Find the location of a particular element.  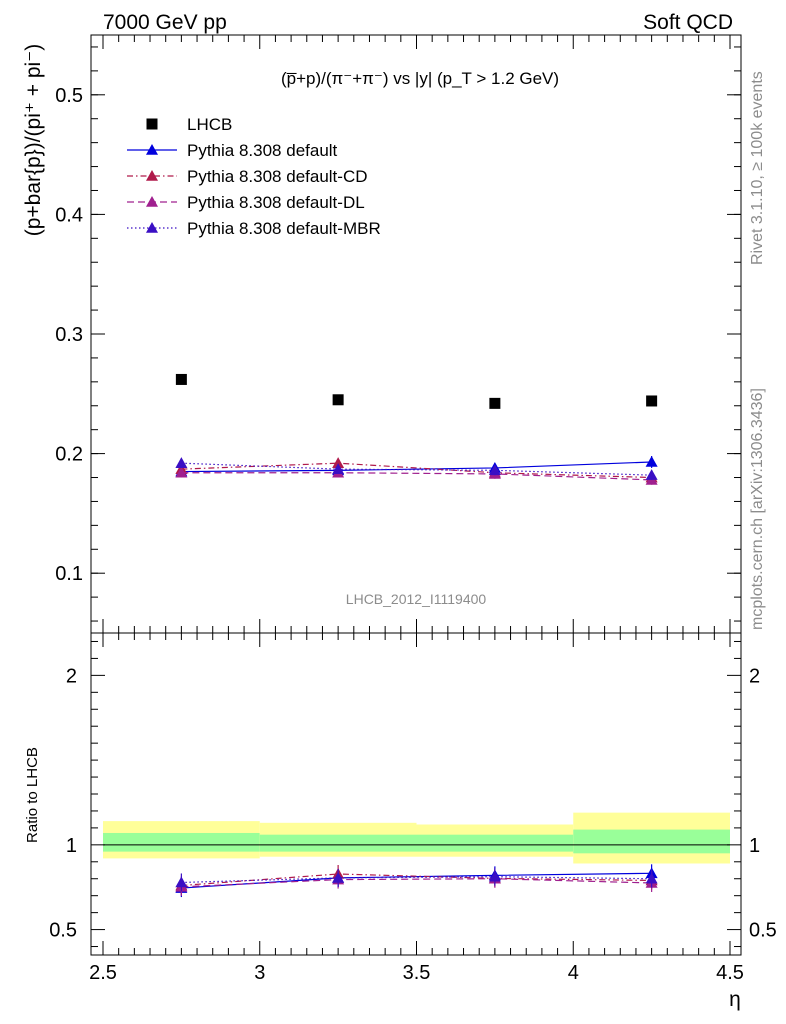

ratio-ytick-label-right: 2 is located at coordinates (754, 676).